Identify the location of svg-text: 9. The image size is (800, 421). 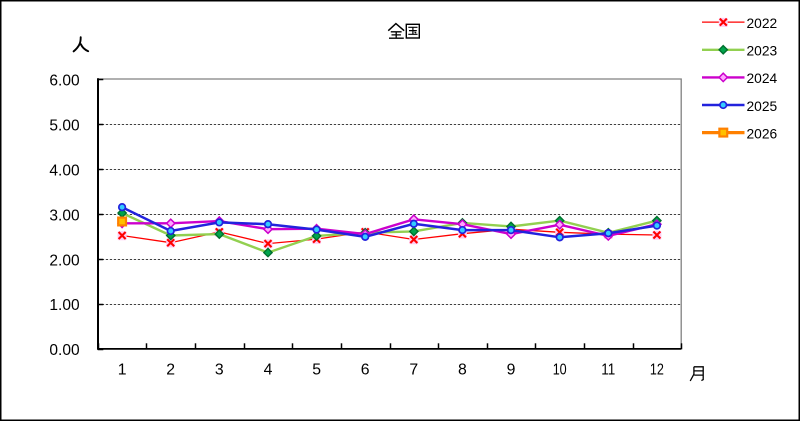
(511, 369).